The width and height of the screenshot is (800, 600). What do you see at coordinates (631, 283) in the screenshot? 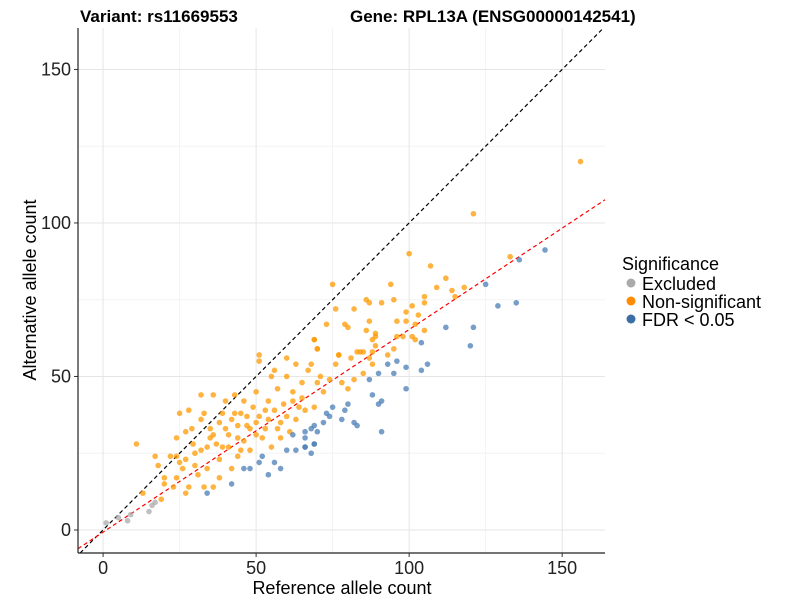
I see `legend-dot-excluded` at bounding box center [631, 283].